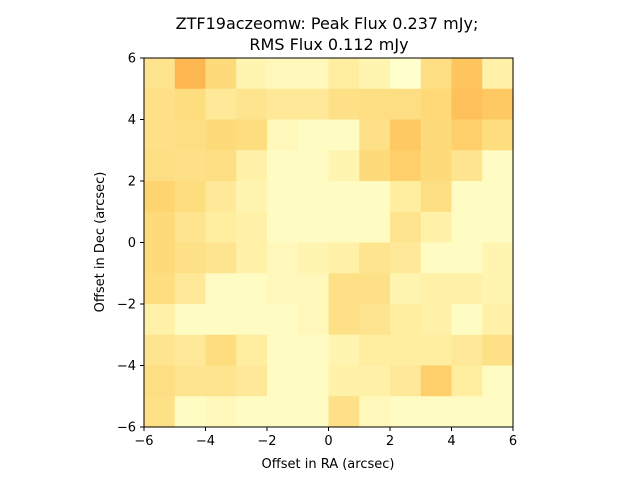 Image resolution: width=640 pixels, height=480 pixels. Describe the element at coordinates (100, 242) in the screenshot. I see `y-axis-label: Offset in Dec (arcsec)` at that location.